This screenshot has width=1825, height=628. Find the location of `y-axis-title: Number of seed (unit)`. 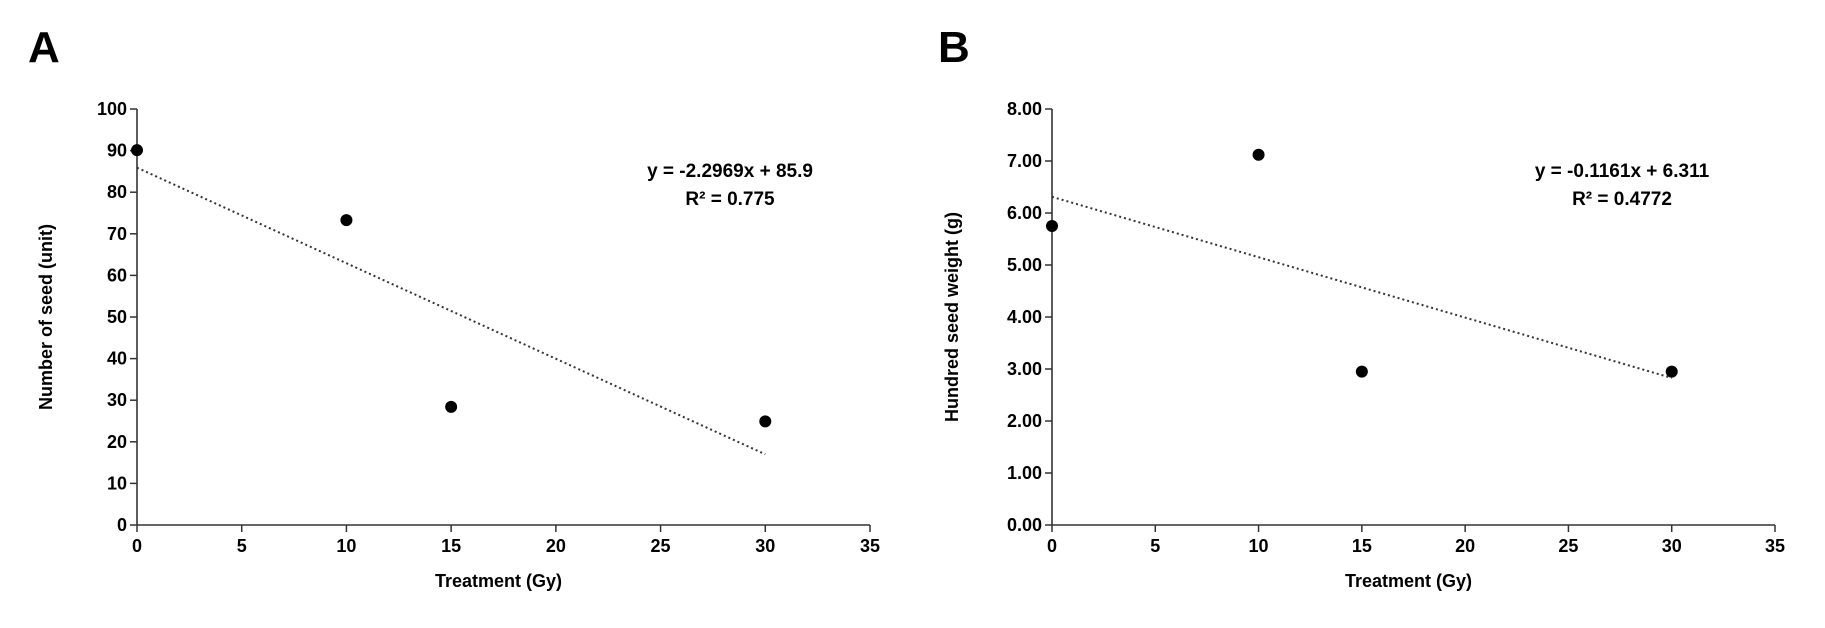

y-axis-title: Number of seed (unit) is located at coordinates (46, 317).